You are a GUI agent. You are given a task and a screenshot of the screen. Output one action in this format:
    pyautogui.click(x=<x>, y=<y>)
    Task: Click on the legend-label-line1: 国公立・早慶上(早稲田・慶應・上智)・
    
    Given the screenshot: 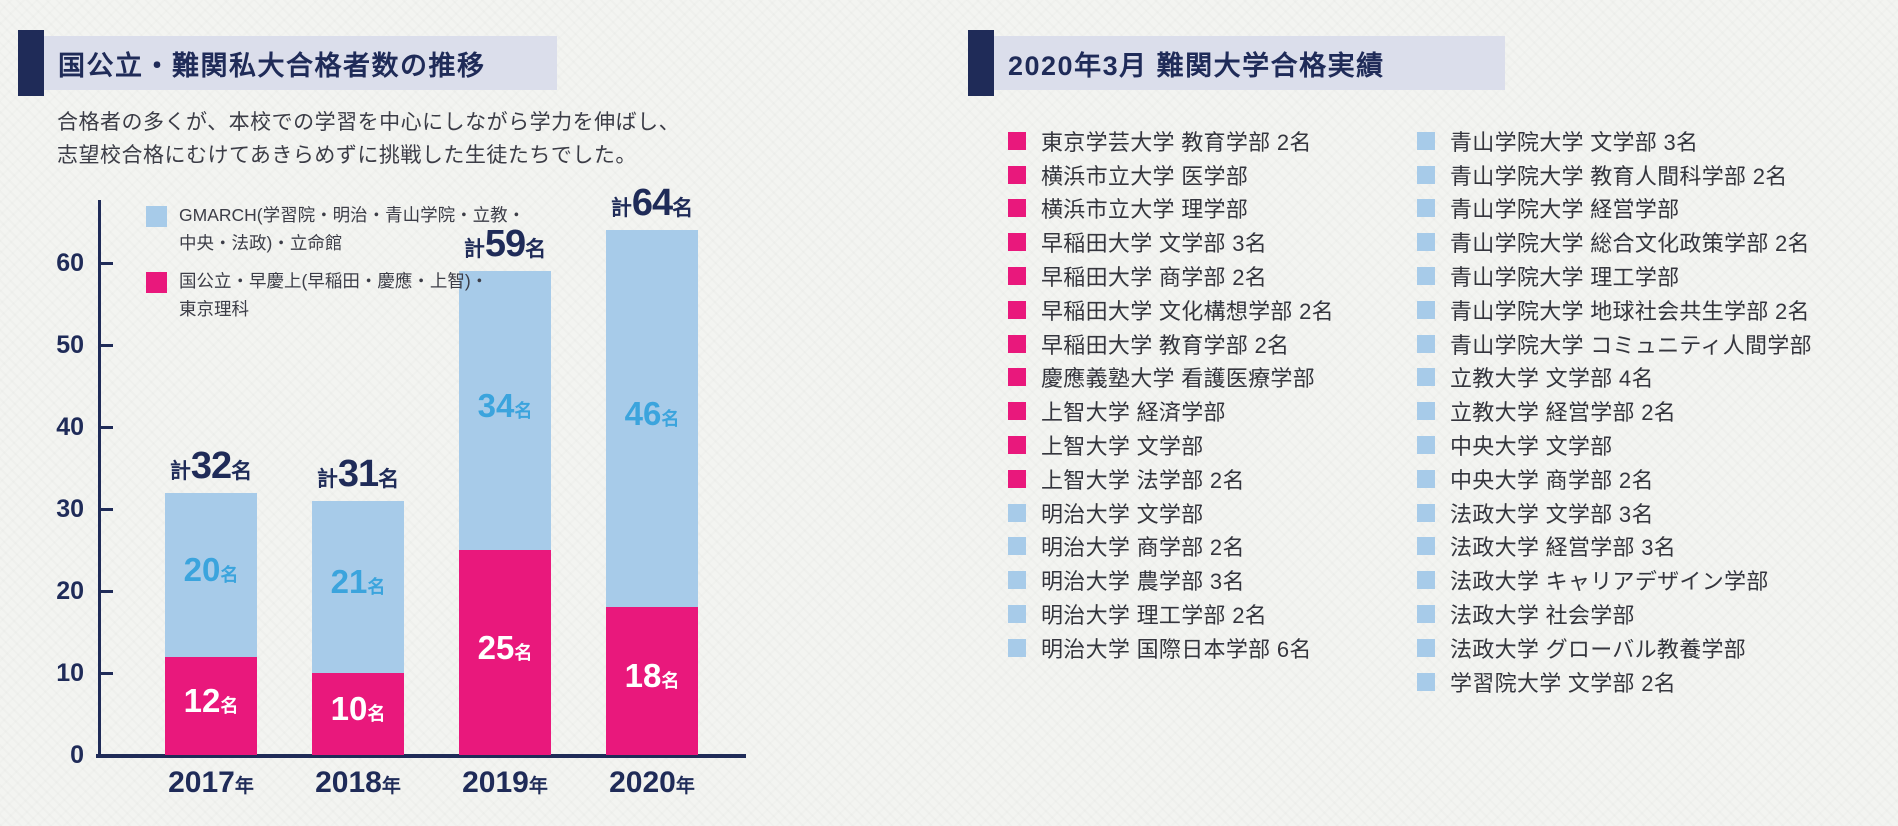 What is the action you would take?
    pyautogui.click(x=334, y=281)
    